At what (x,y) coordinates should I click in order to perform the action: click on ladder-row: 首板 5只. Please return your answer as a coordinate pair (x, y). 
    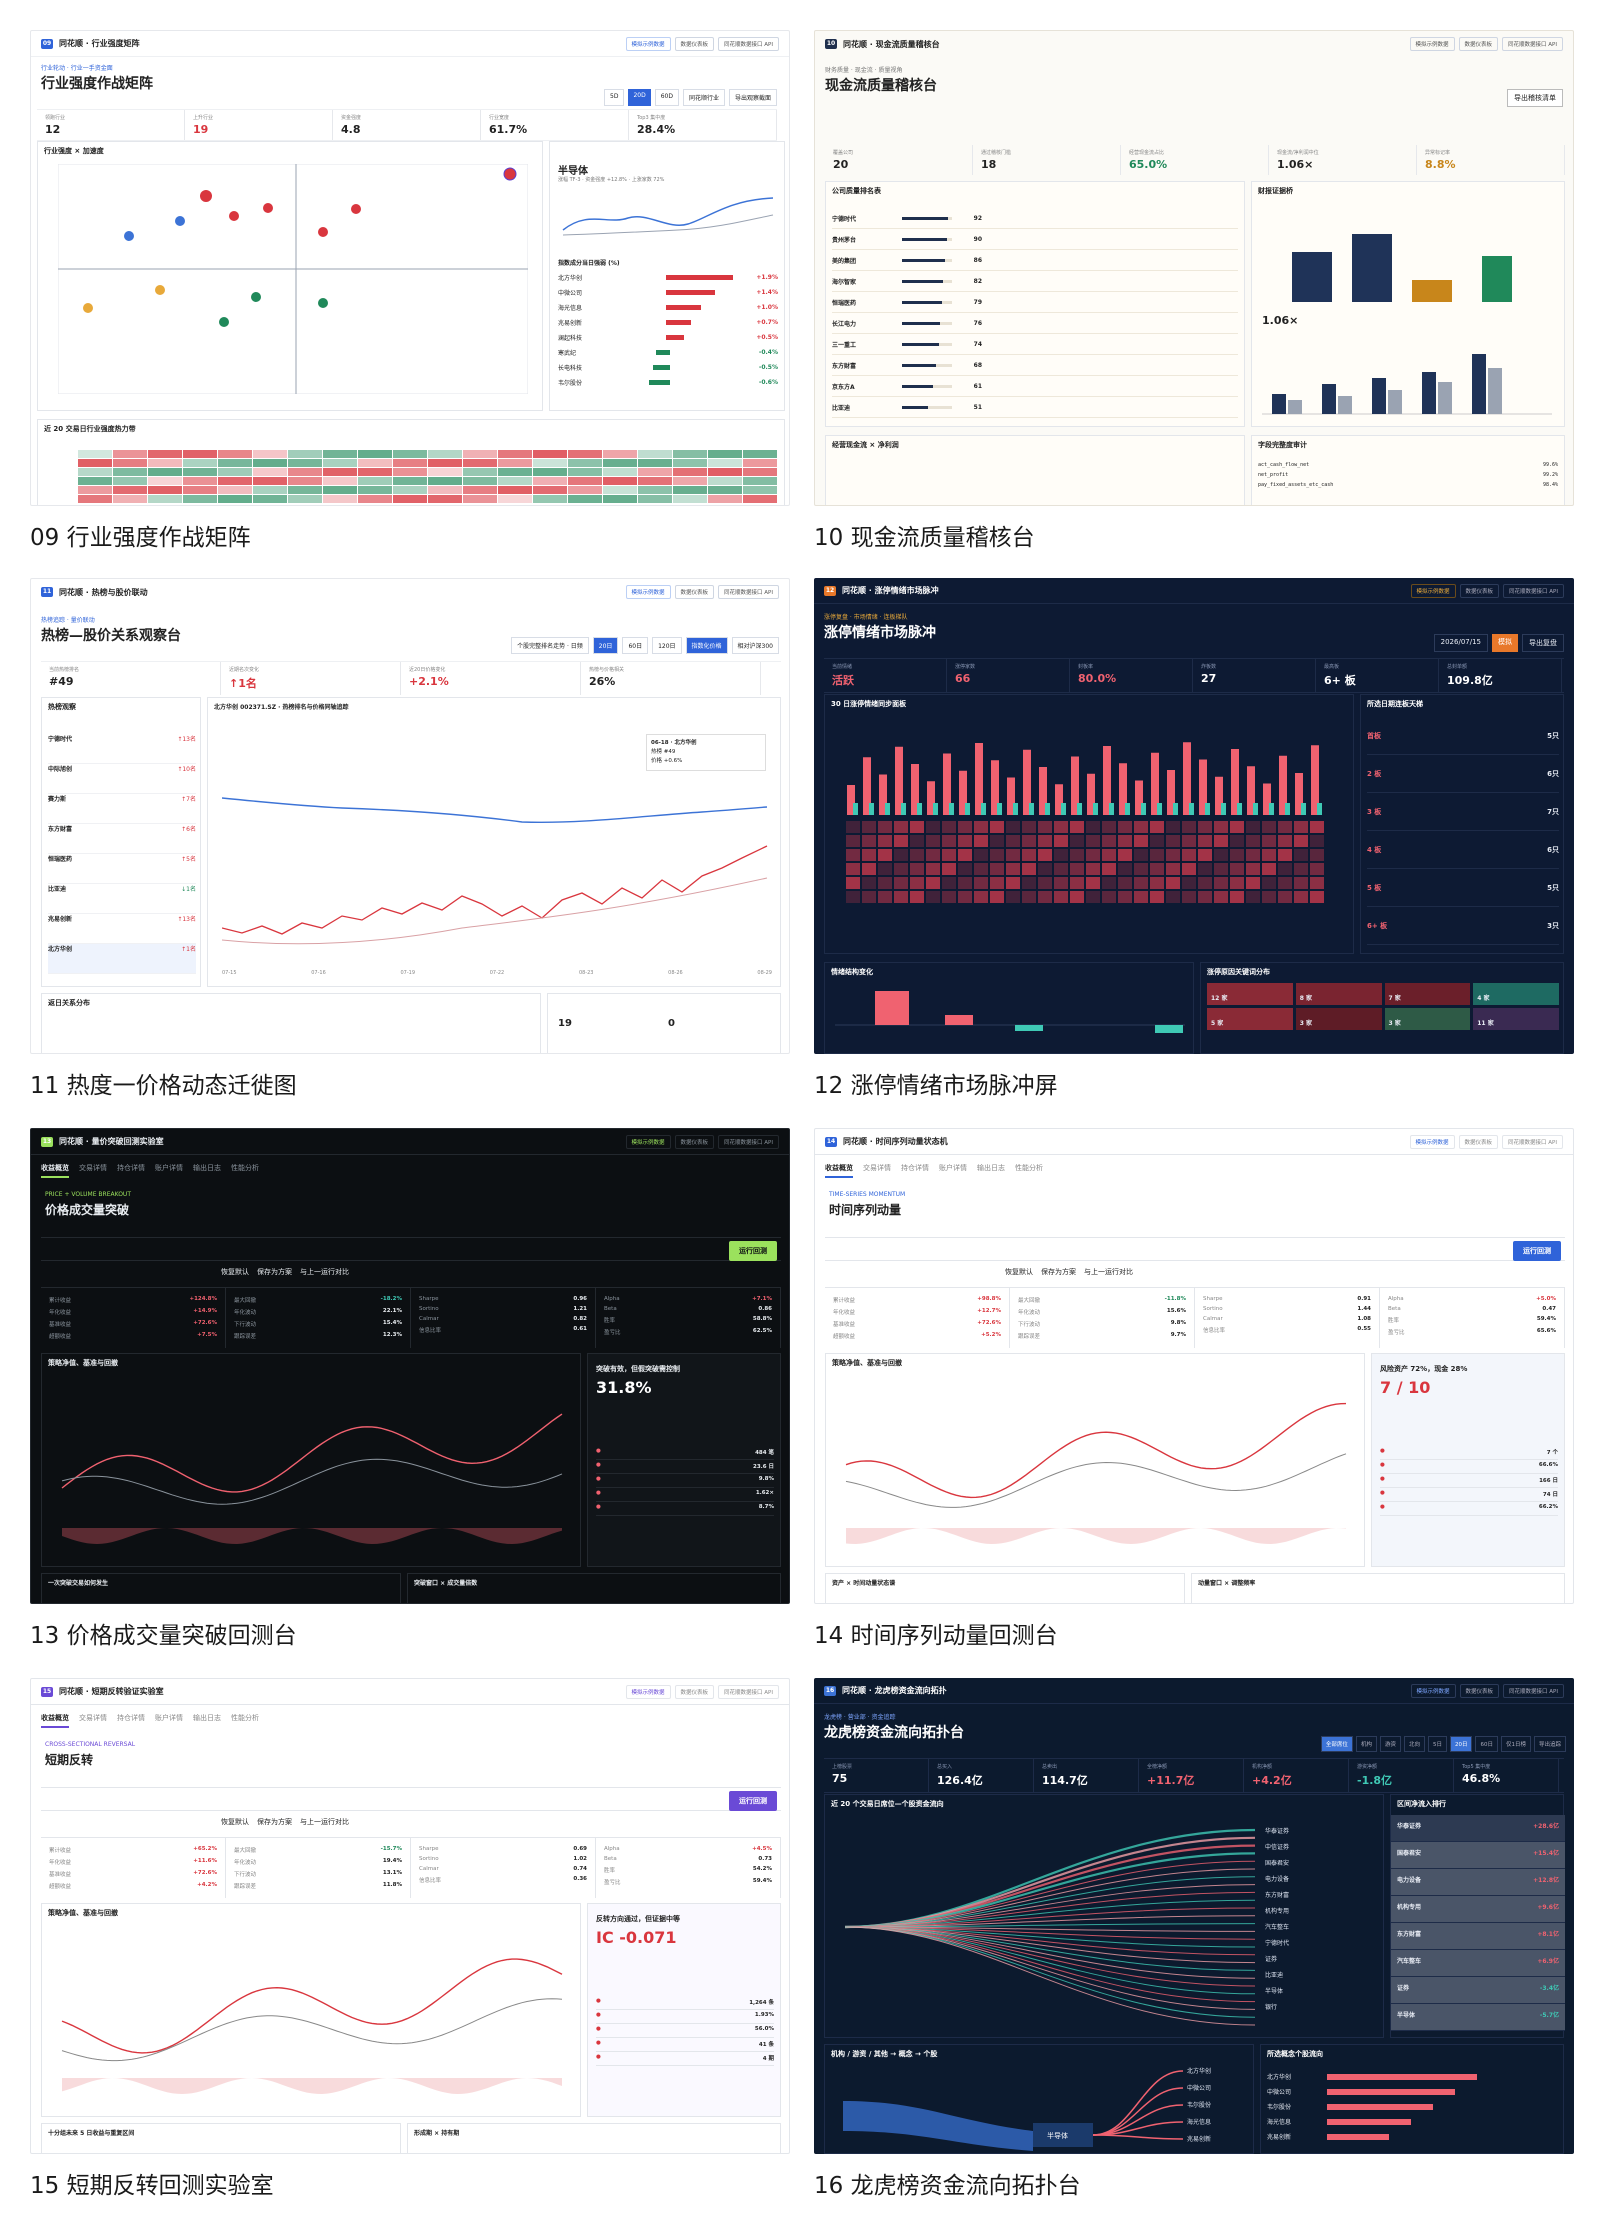
    Looking at the image, I should click on (1463, 736).